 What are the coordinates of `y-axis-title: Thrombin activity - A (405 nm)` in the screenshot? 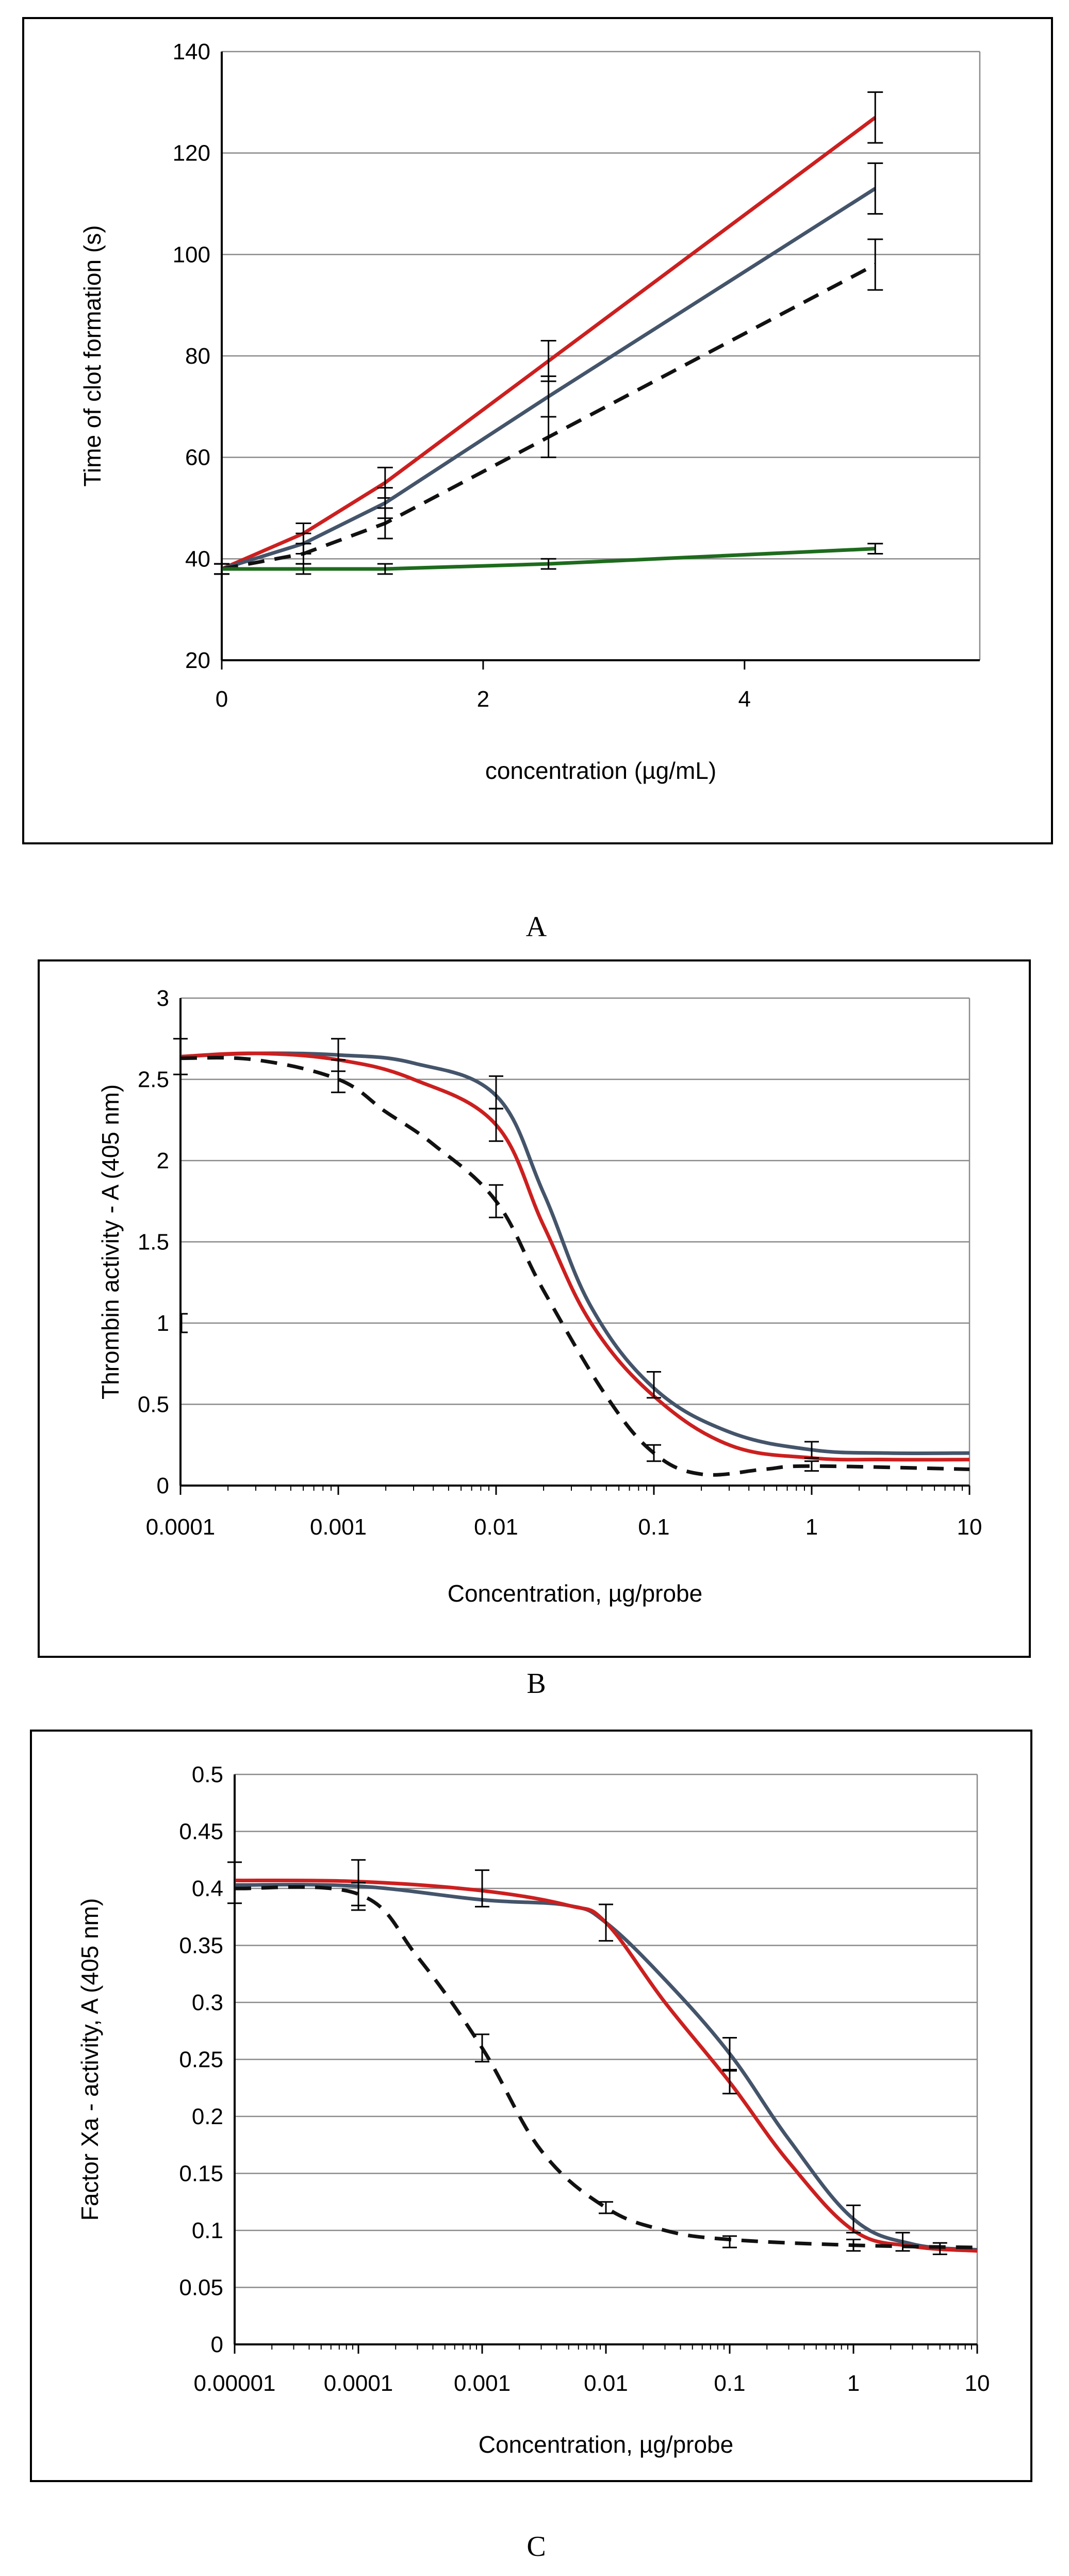 It's located at (110, 1241).